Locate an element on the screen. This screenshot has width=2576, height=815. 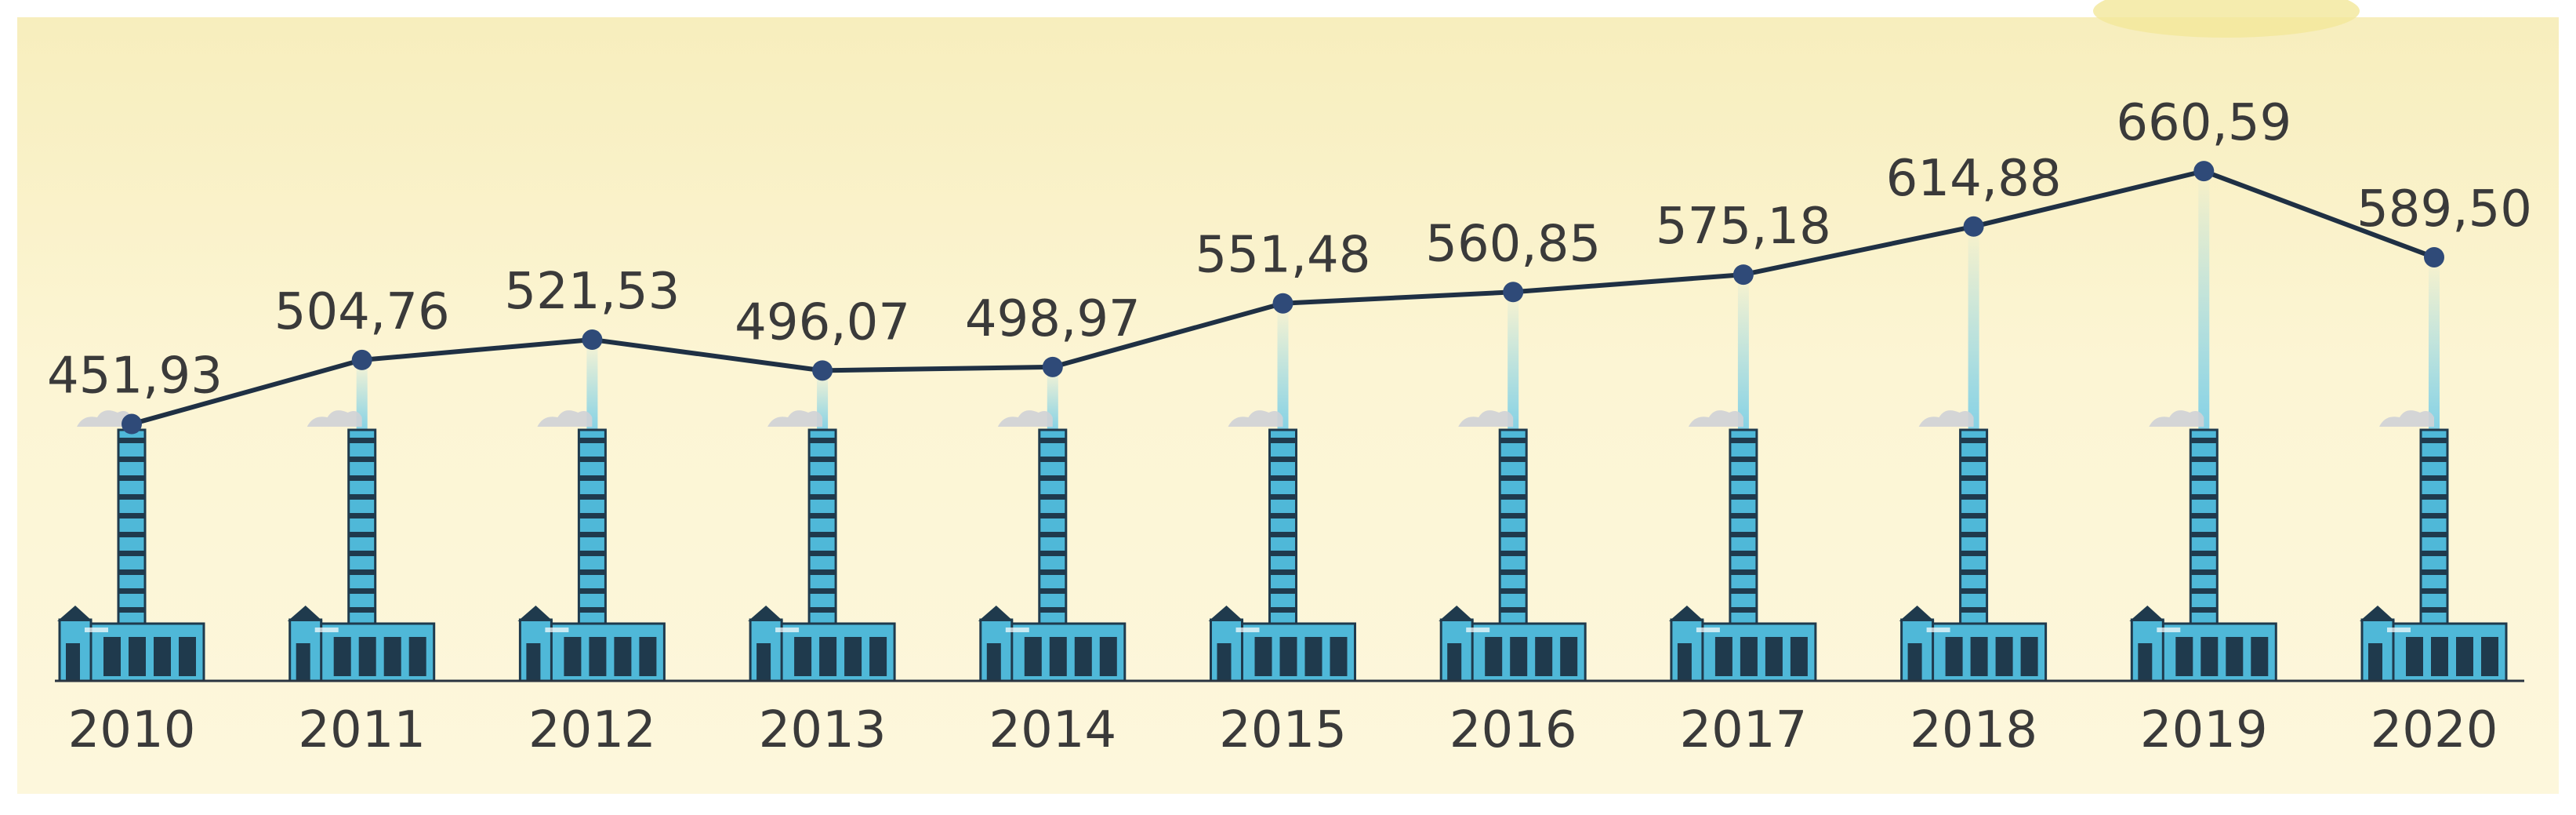
x-tick-label: 2017 is located at coordinates (1743, 730).